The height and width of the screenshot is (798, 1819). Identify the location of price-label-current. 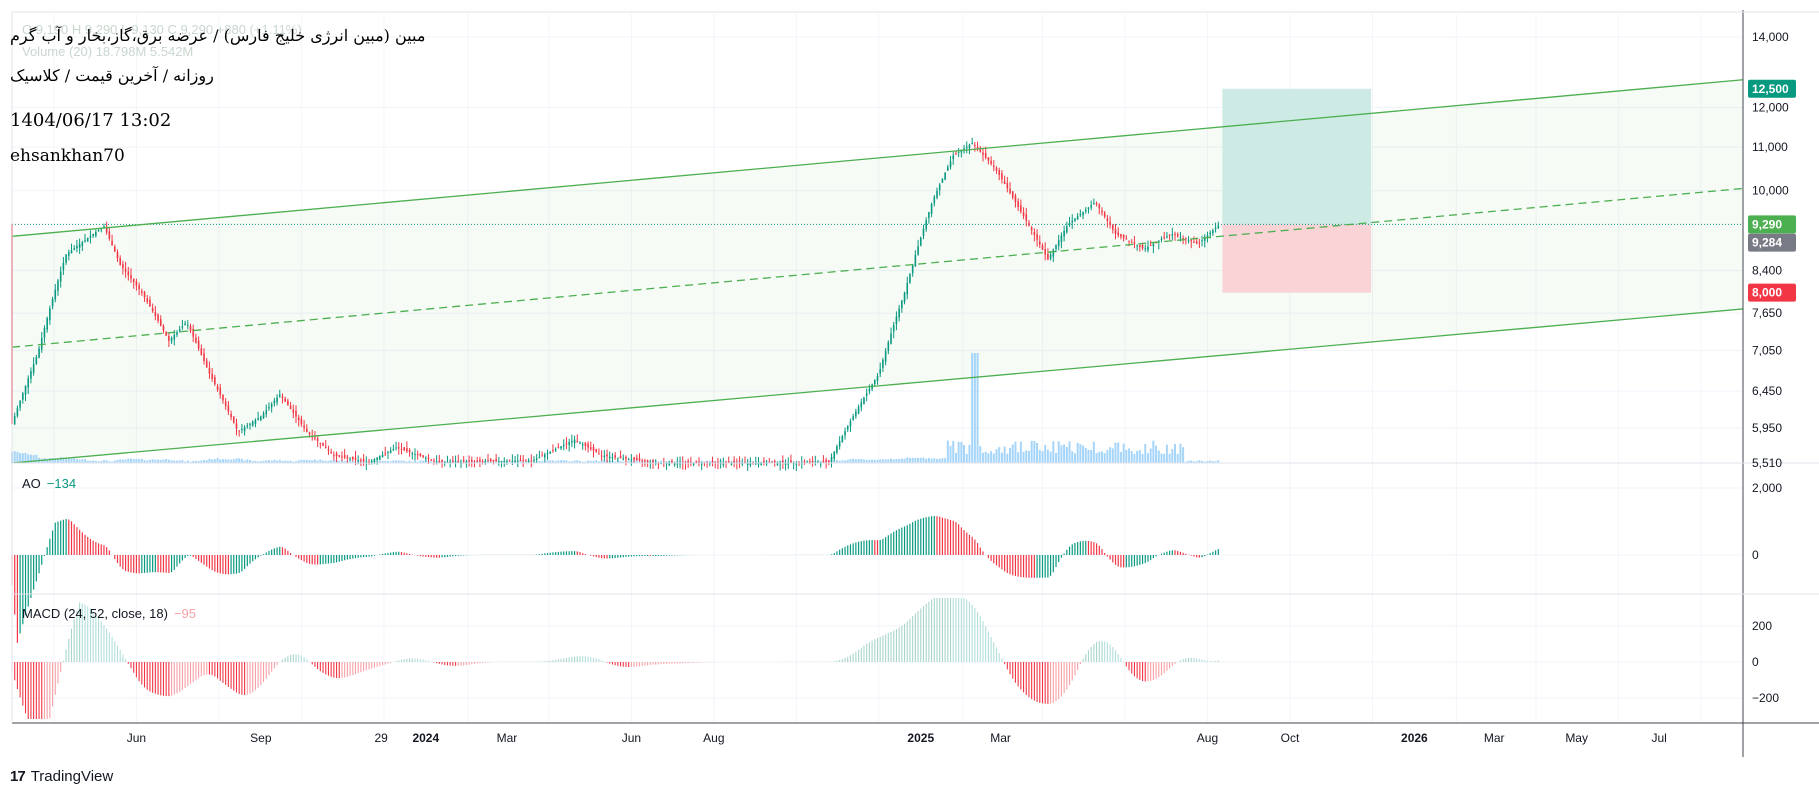
(1772, 242).